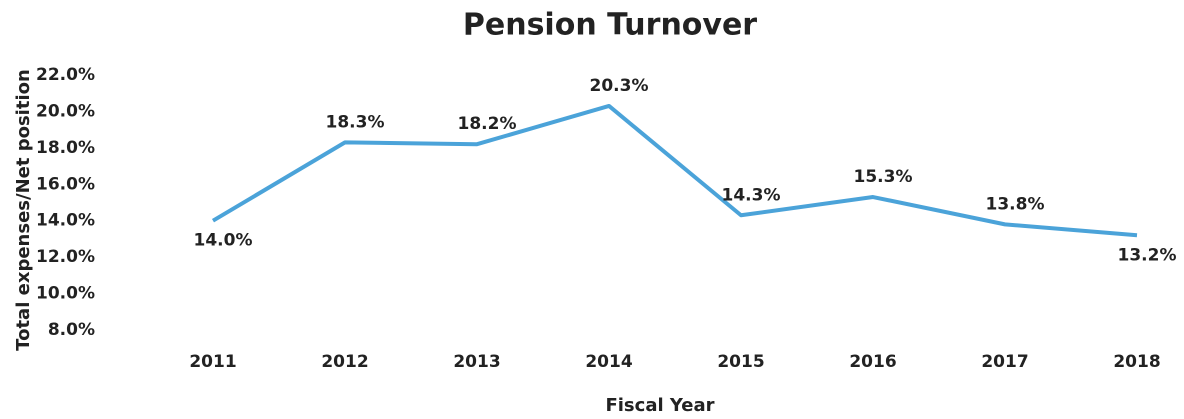 This screenshot has height=419, width=1184. What do you see at coordinates (65, 294) in the screenshot?
I see `y-tick-label: 10.0%` at bounding box center [65, 294].